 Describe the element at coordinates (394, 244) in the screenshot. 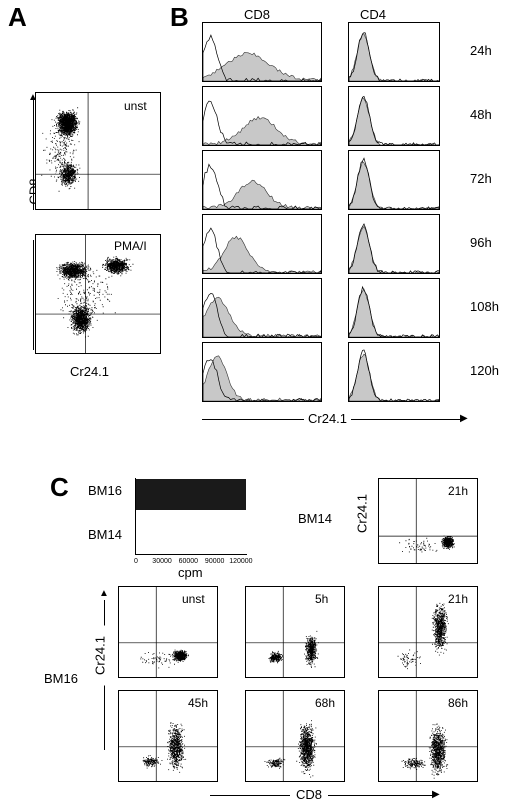

I see `cd4-histogram-96h` at that location.